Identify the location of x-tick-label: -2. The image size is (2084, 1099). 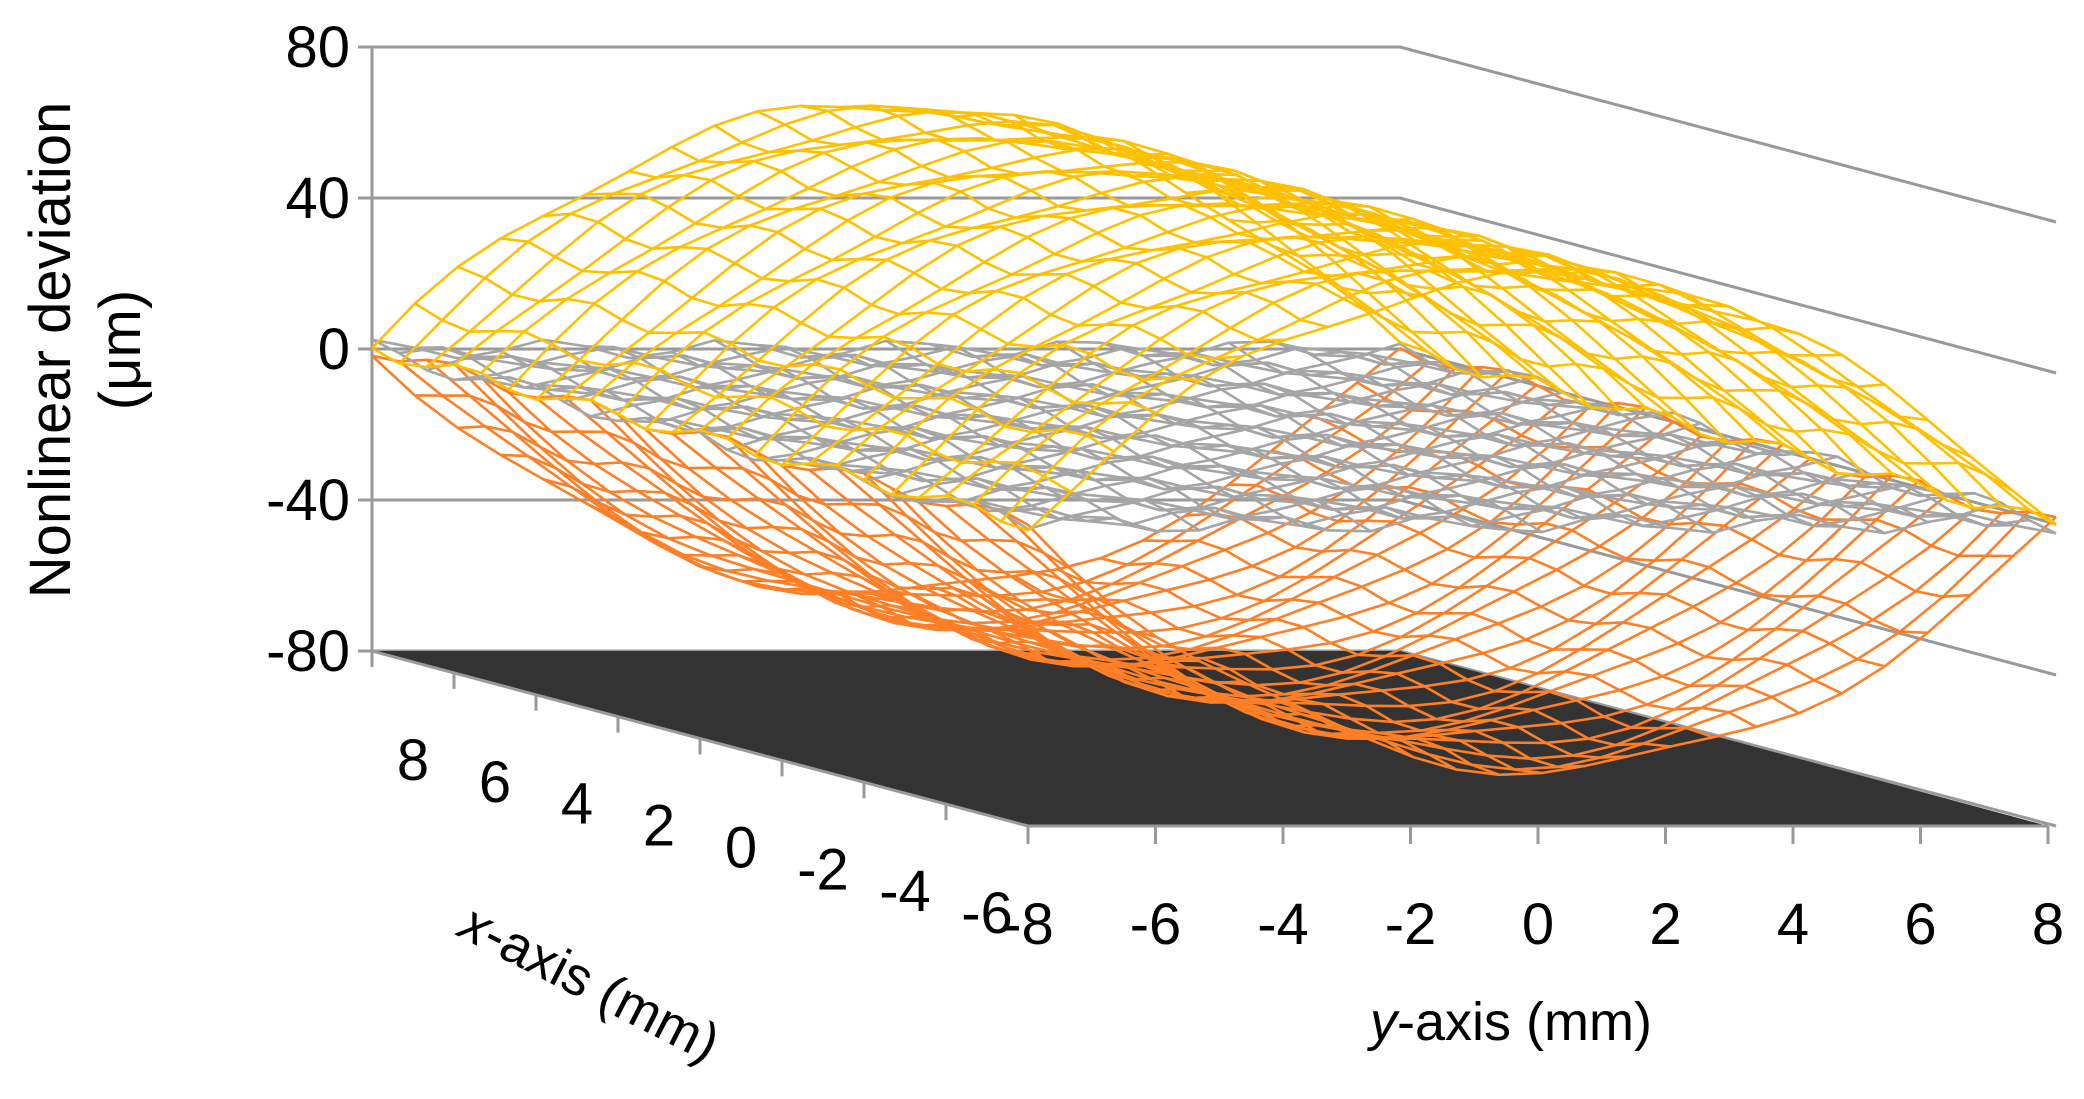
(823, 869).